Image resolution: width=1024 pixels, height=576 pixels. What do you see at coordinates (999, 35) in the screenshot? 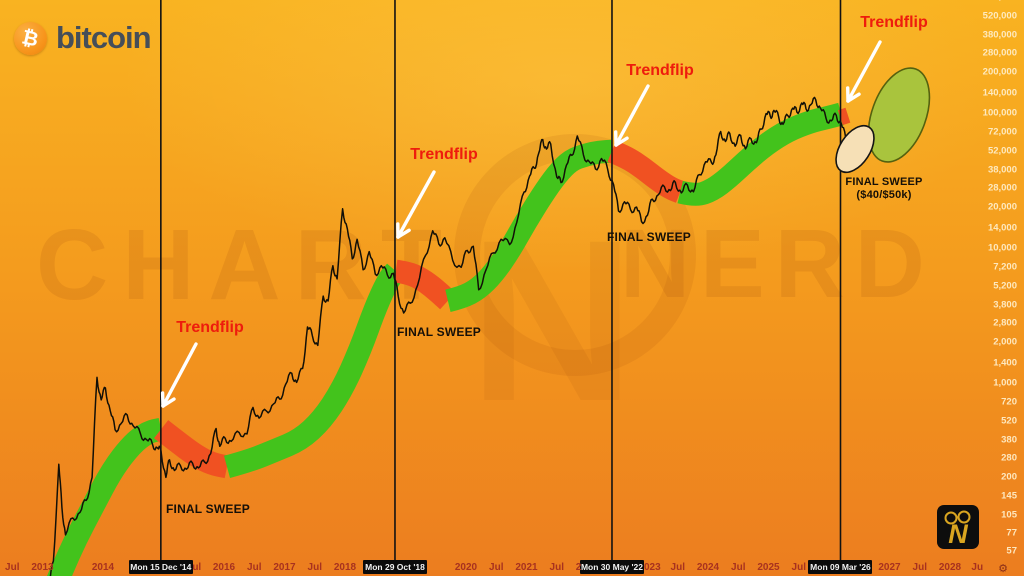
I see `price-axis-label: 380,000` at bounding box center [999, 35].